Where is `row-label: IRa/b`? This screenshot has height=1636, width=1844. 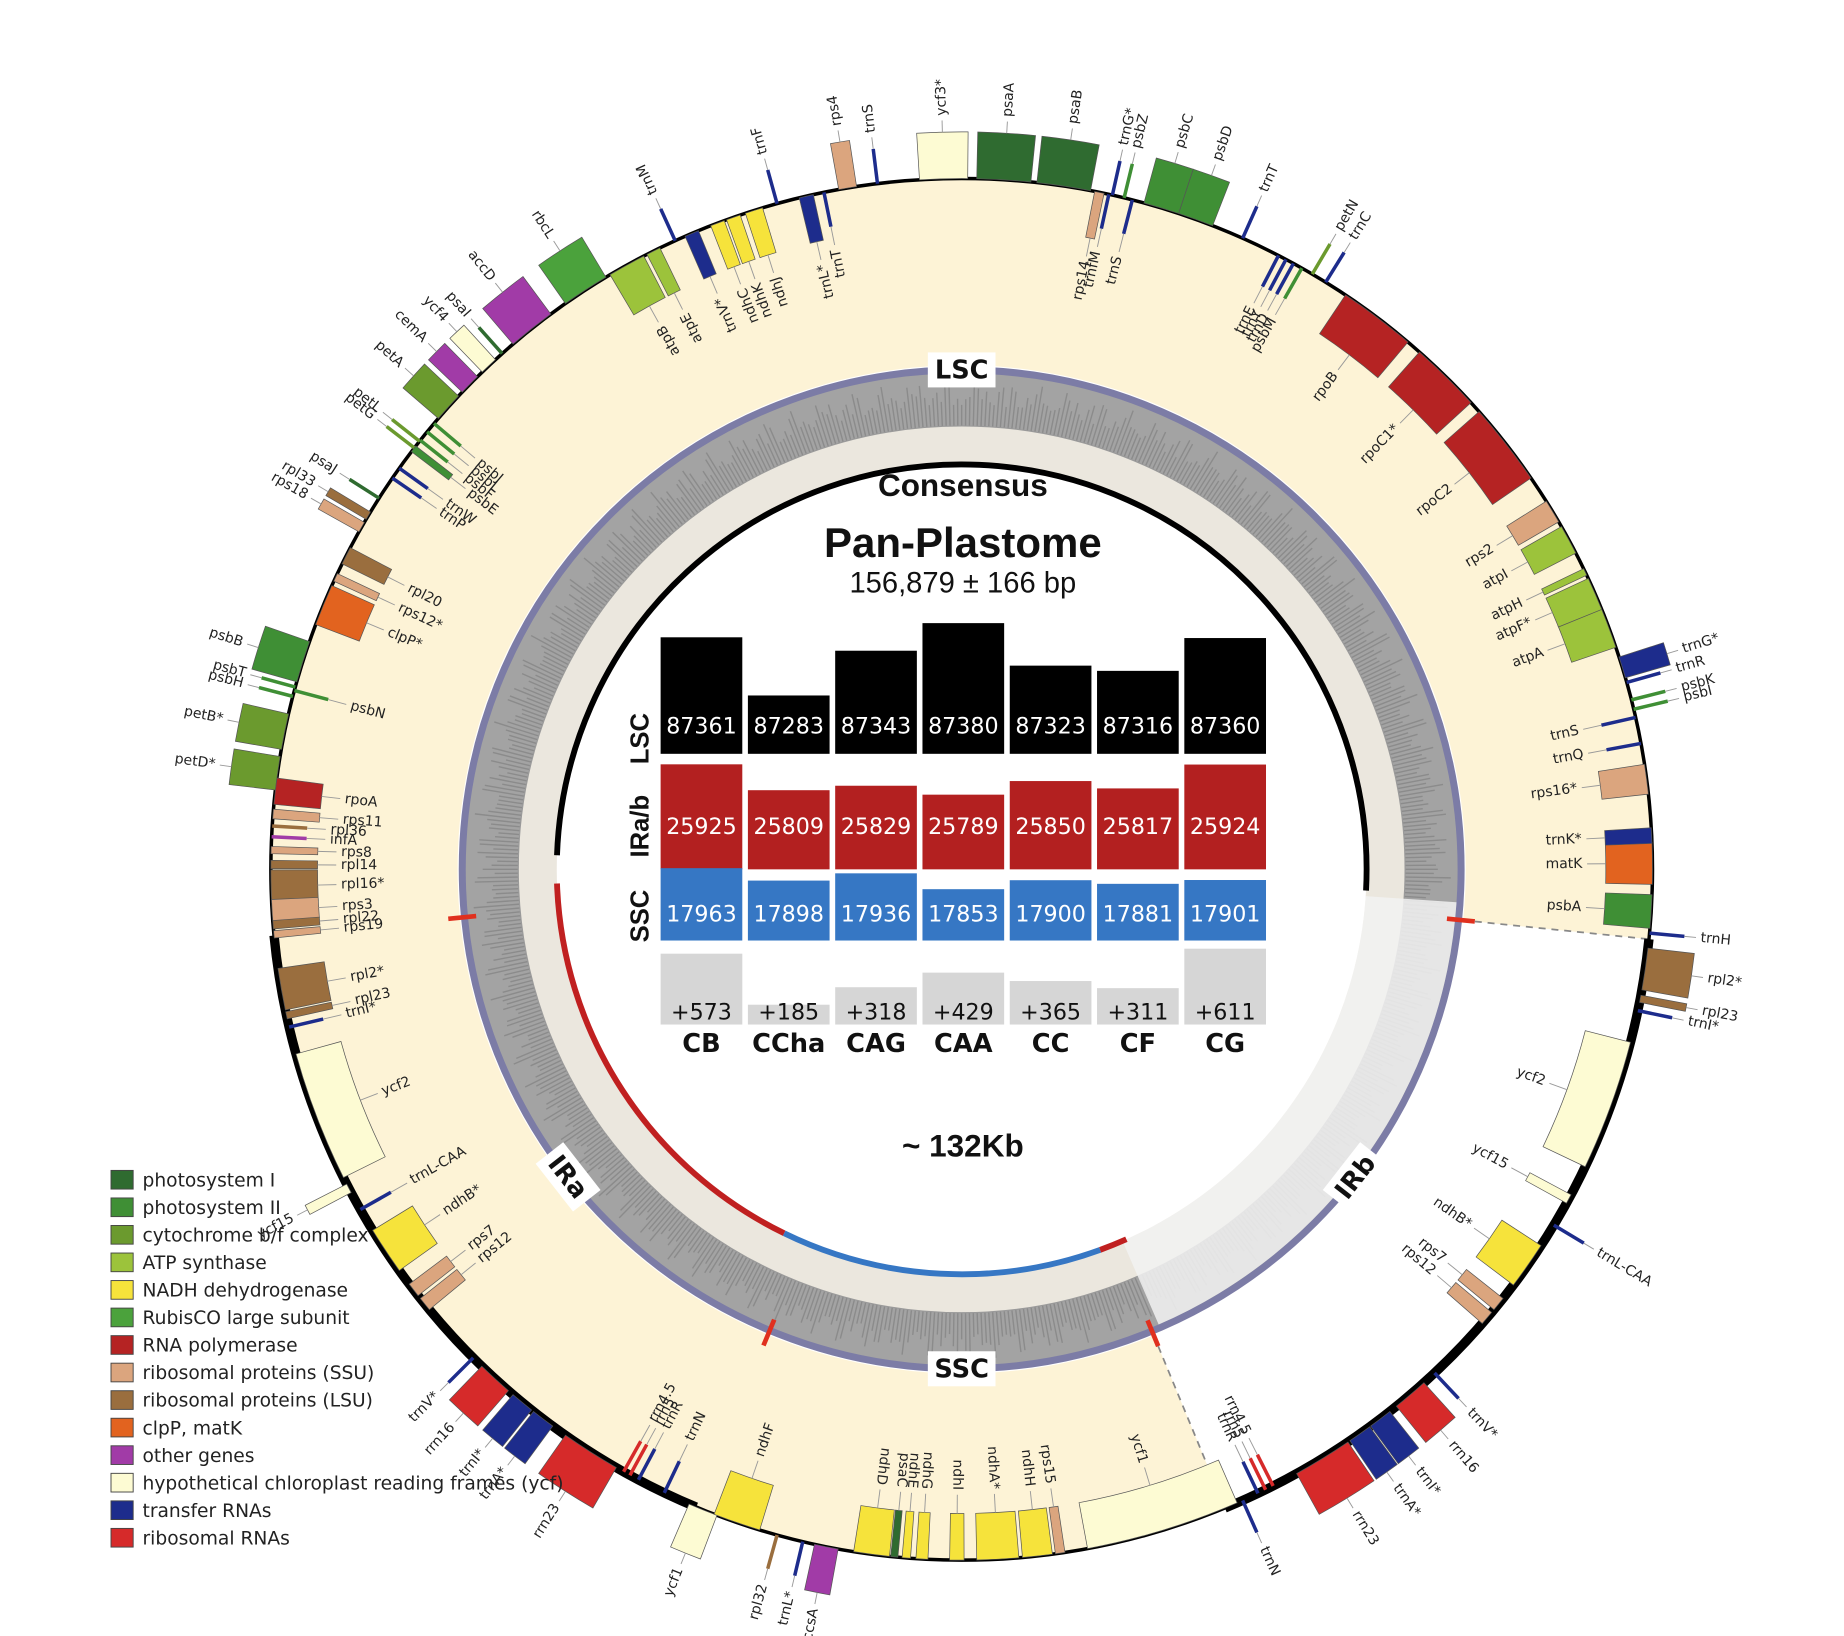 row-label: IRa/b is located at coordinates (641, 826).